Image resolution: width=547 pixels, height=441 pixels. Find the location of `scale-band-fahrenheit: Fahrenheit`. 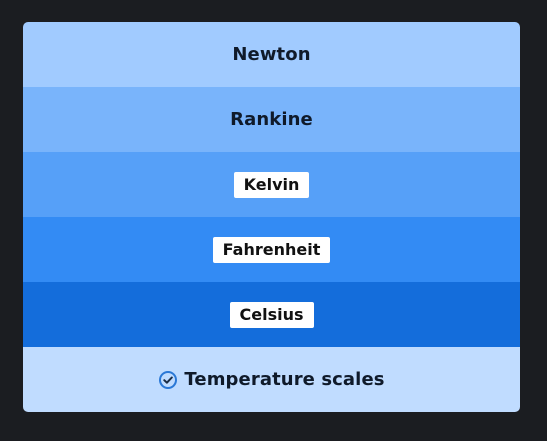

scale-band-fahrenheit: Fahrenheit is located at coordinates (271, 249).